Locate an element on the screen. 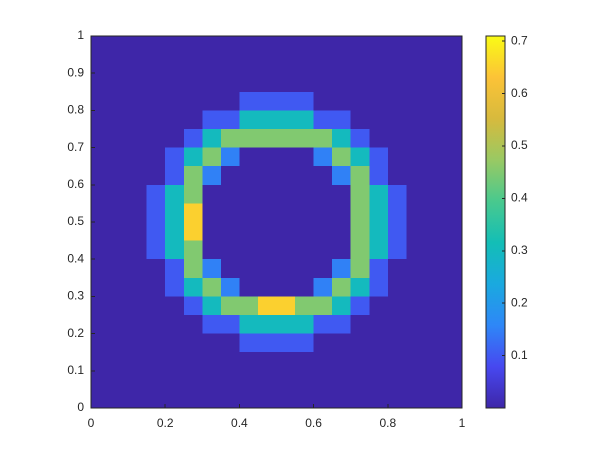 This screenshot has height=458, width=610. colorbar-tick-label: 0.5 is located at coordinates (519, 145).